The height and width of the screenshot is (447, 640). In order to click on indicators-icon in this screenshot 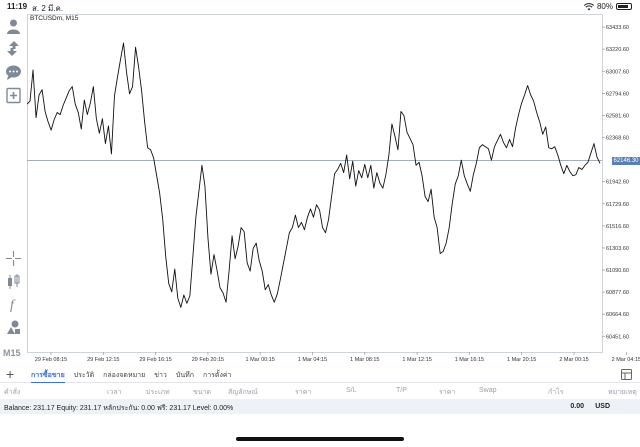, I will do `click(13, 281)`.